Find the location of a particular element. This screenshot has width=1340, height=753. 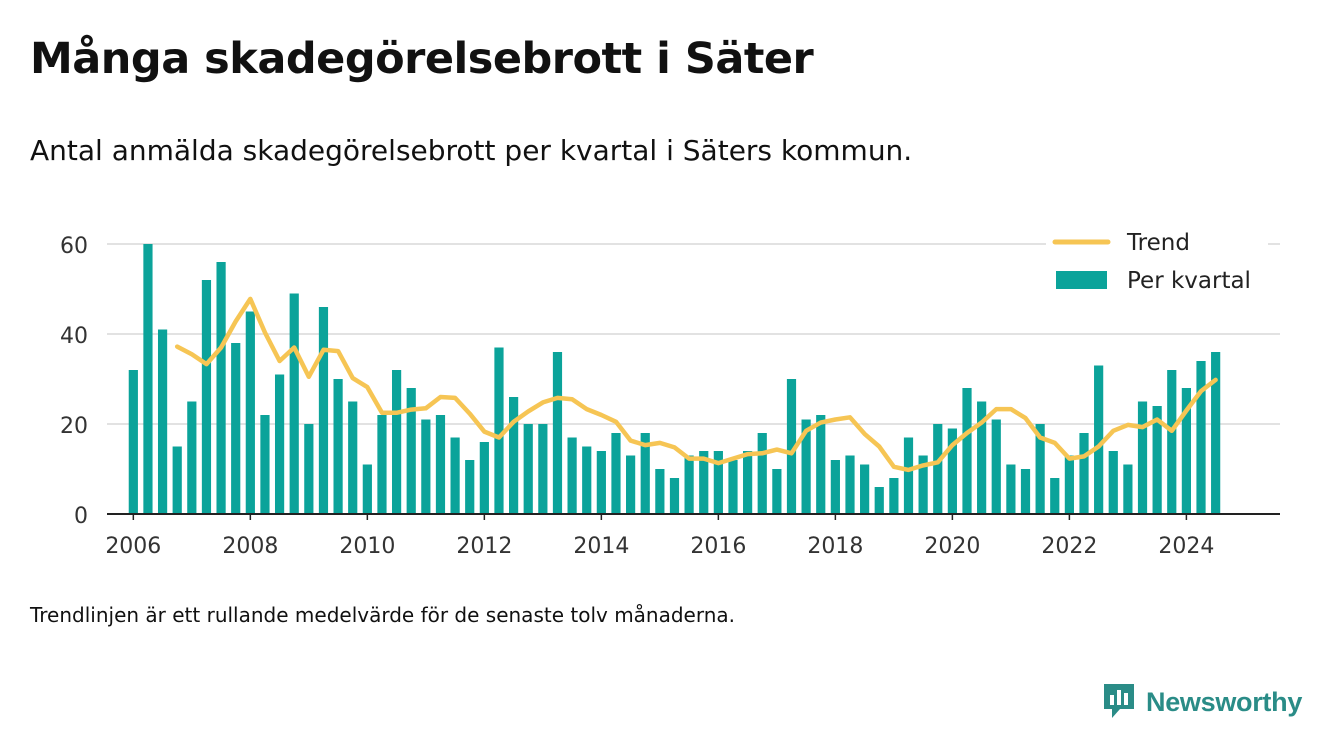

newsworthy-logo: Newsworthy is located at coordinates (1202, 702).